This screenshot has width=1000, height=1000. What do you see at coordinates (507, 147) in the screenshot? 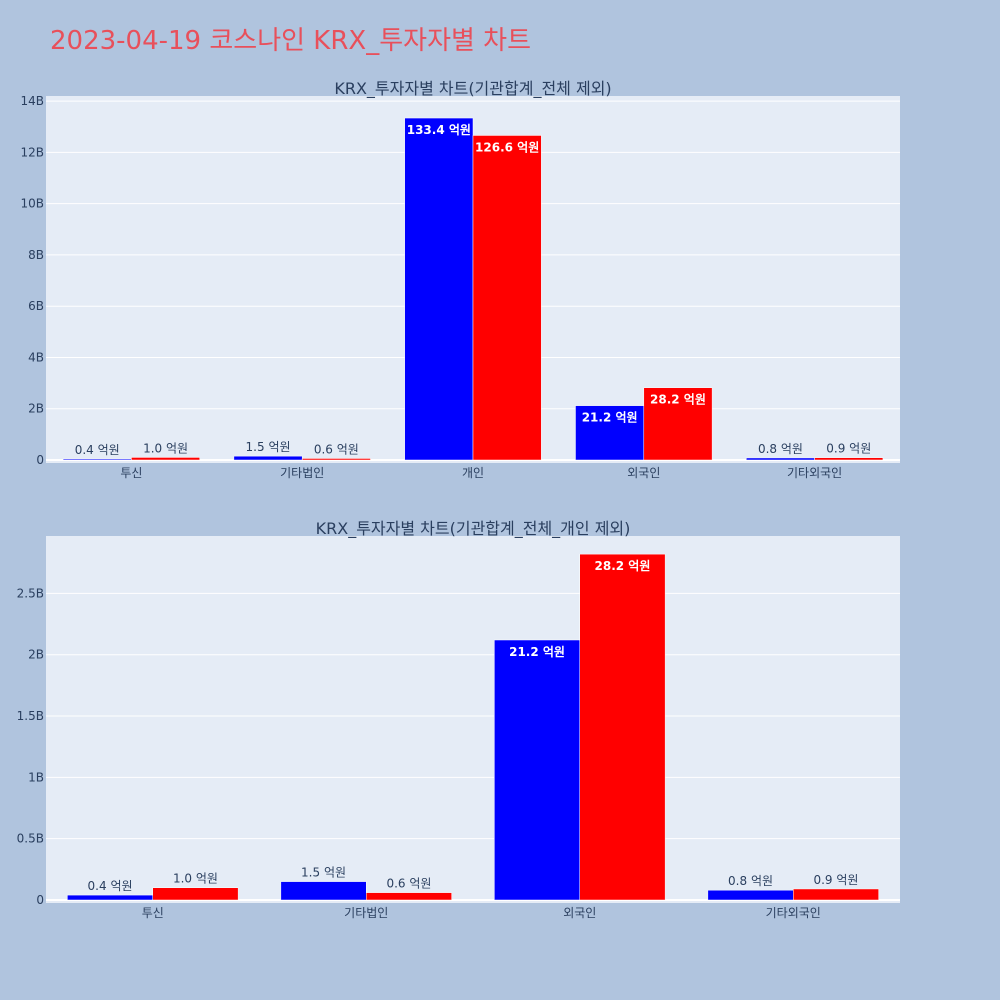
I see `data-label: 126.6 억원` at bounding box center [507, 147].